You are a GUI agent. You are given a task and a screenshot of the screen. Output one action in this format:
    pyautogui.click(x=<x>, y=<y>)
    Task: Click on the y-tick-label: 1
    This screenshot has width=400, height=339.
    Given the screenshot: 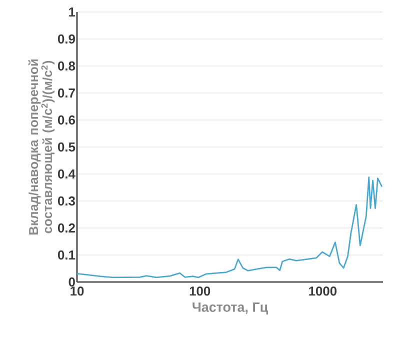 What is the action you would take?
    pyautogui.click(x=72, y=12)
    